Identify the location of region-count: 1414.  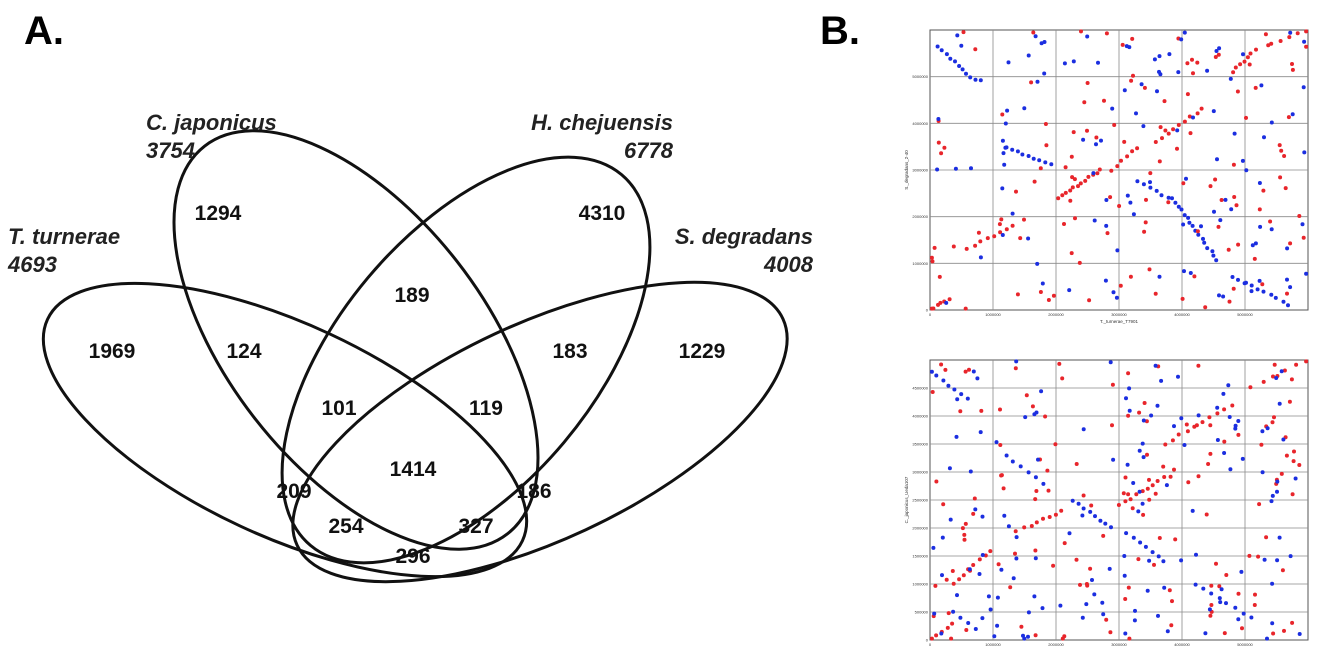
(413, 469).